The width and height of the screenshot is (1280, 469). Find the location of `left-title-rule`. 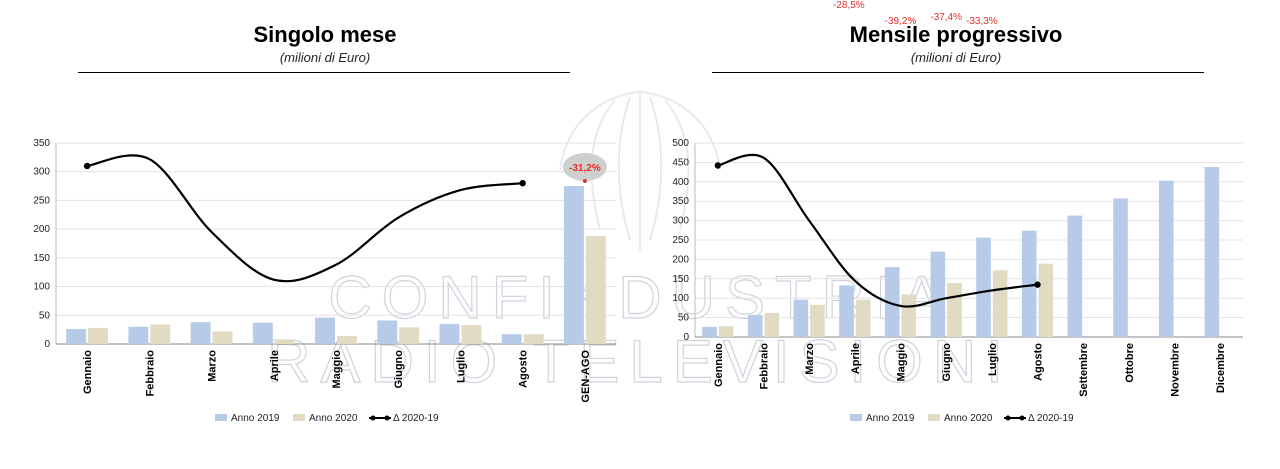

left-title-rule is located at coordinates (324, 72).